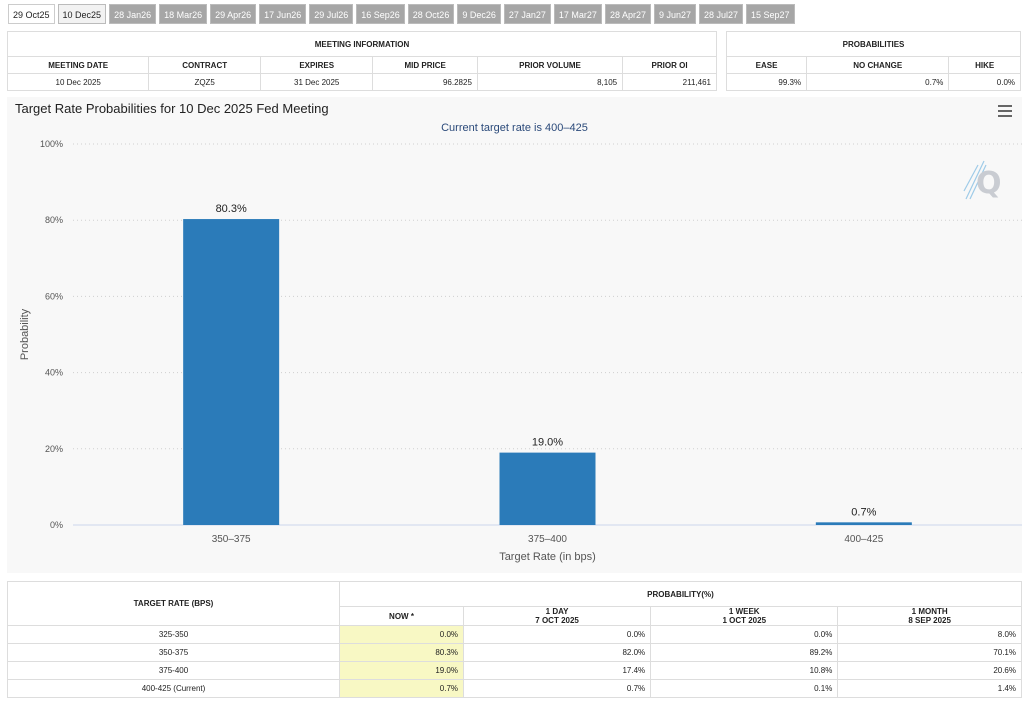 The width and height of the screenshot is (1024, 707). What do you see at coordinates (744, 670) in the screenshot?
I see `rate-probability: 10.8%` at bounding box center [744, 670].